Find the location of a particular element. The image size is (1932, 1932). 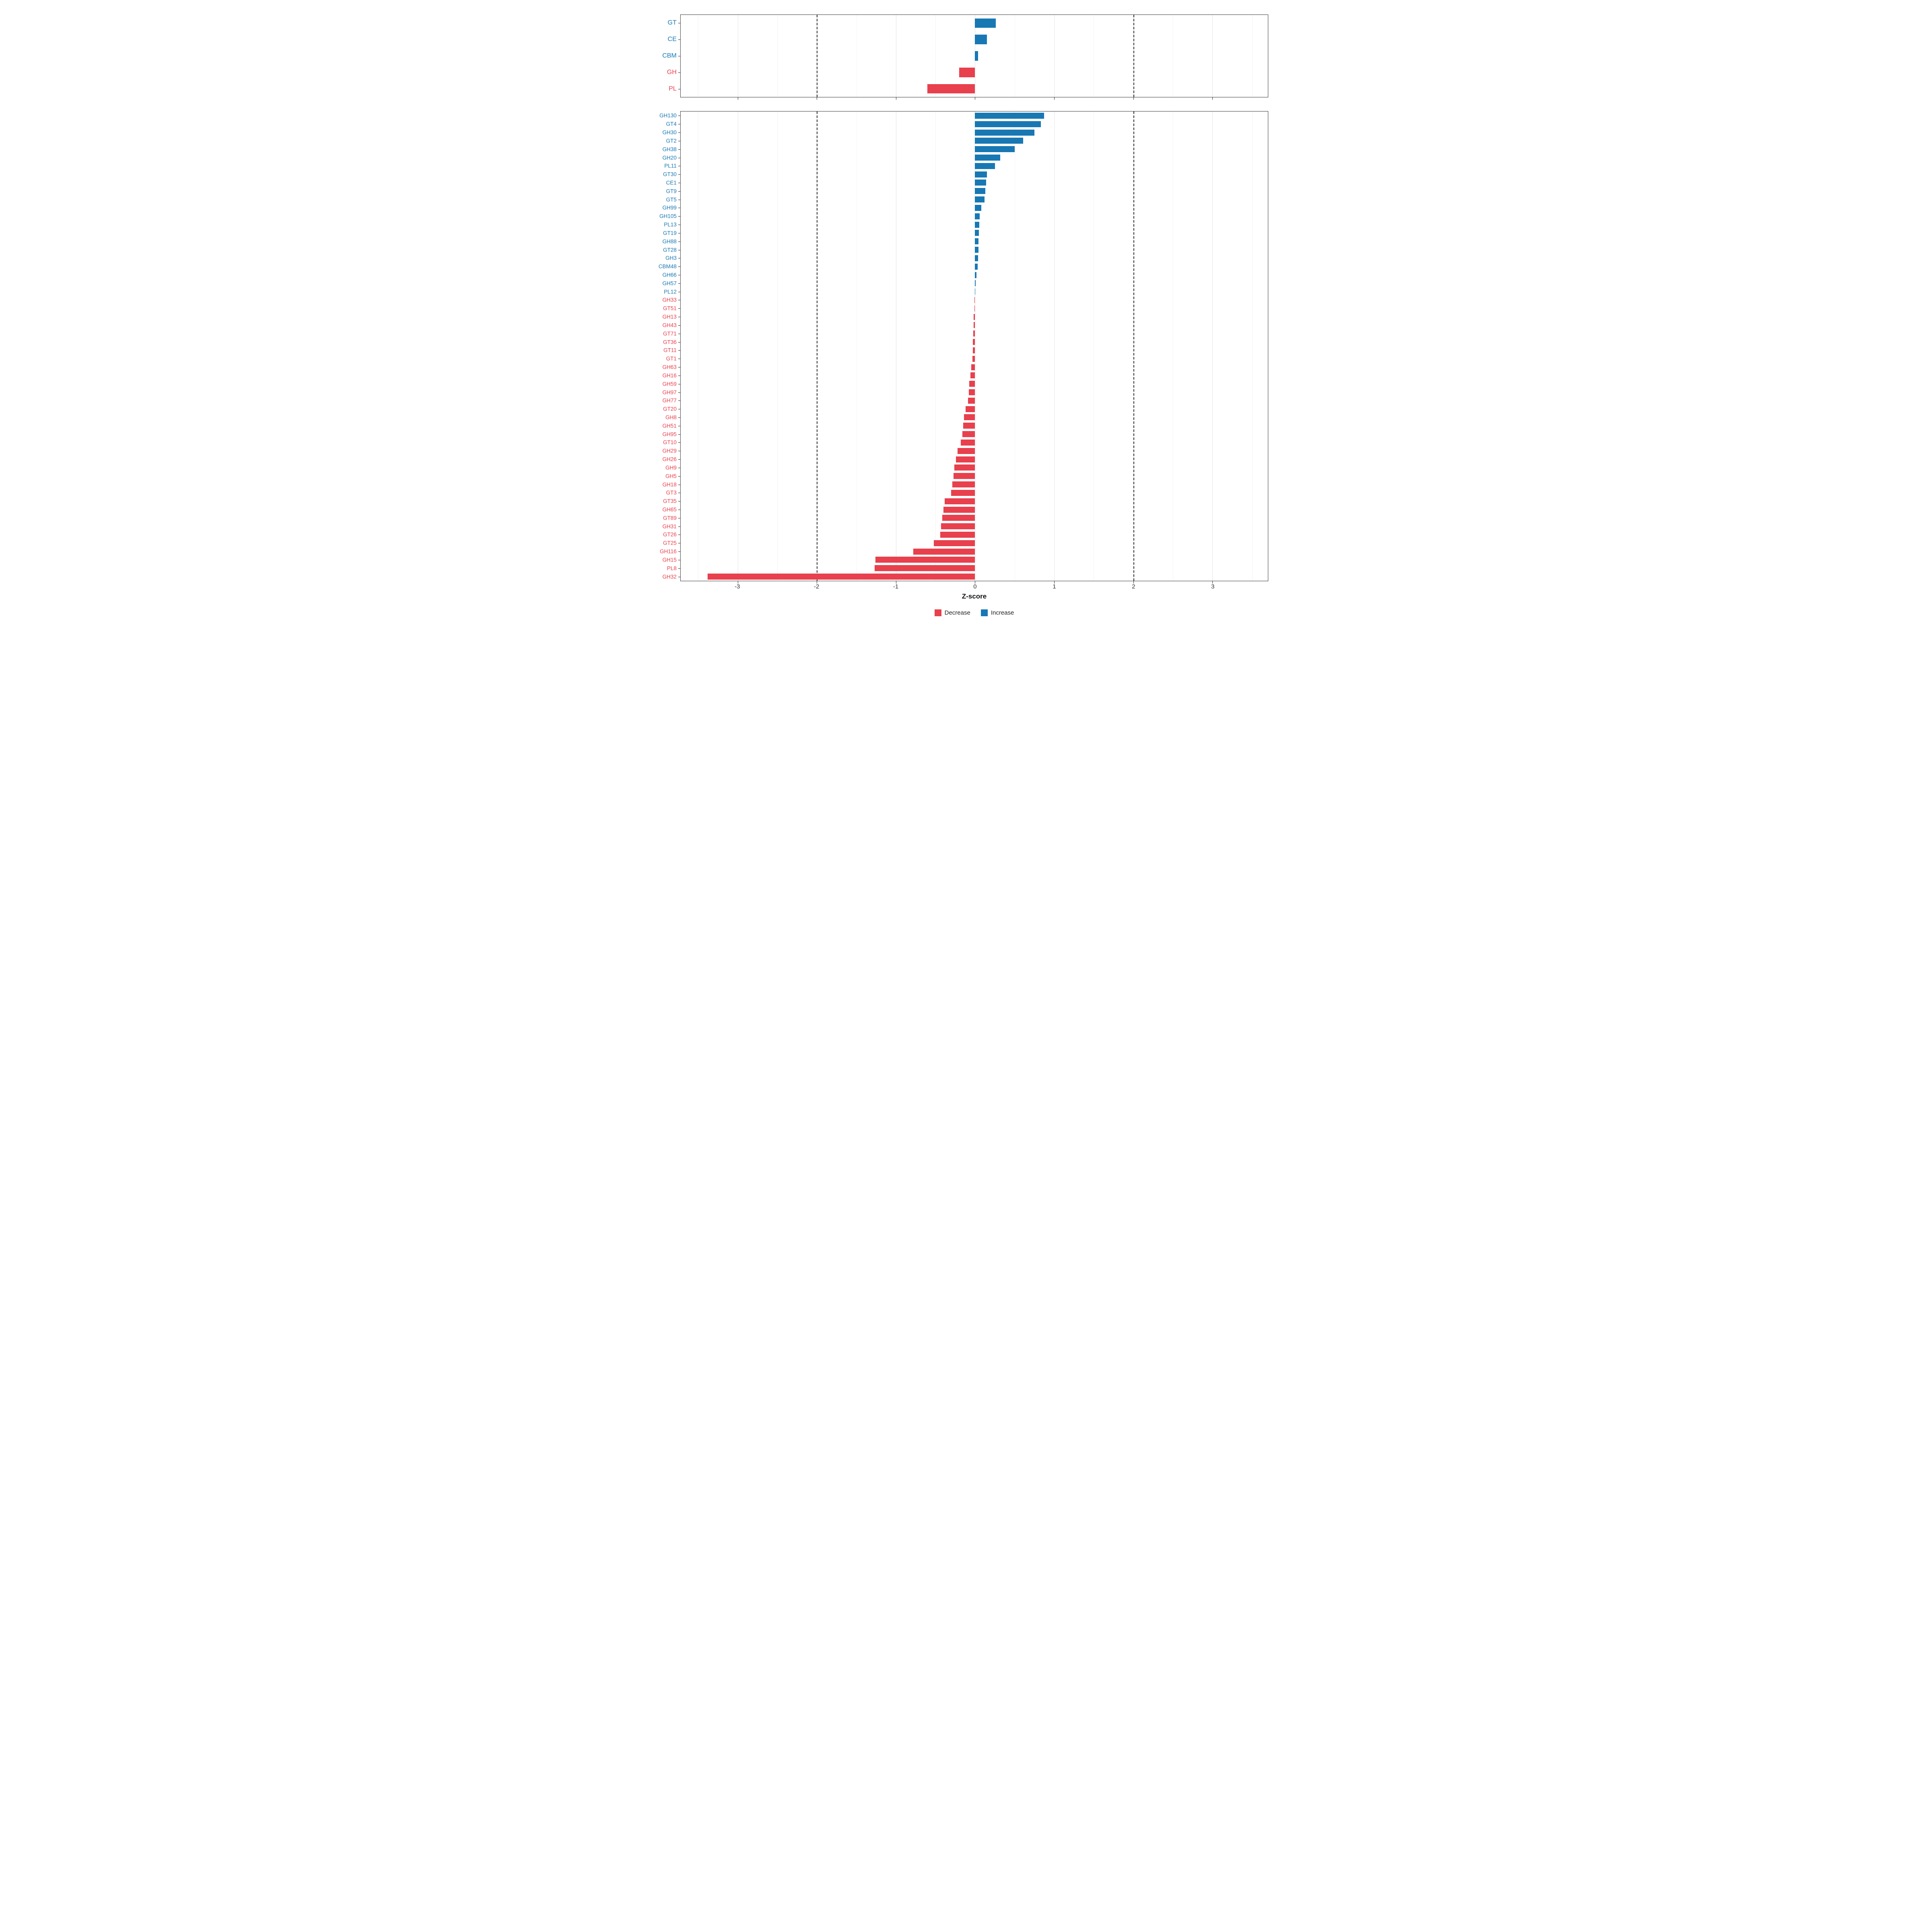

x-tick-label: 0 is located at coordinates (975, 586).